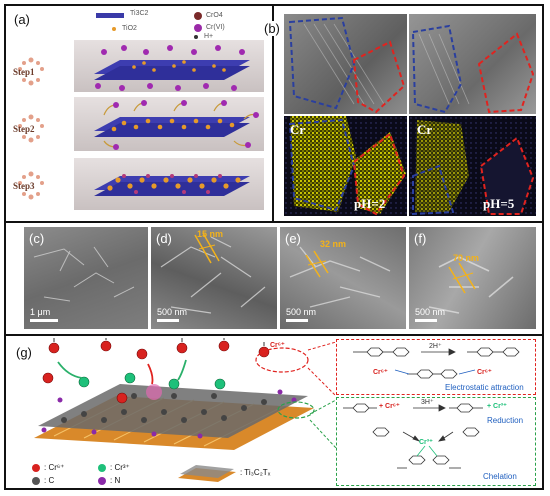 The height and width of the screenshot is (496, 550). I want to click on divider-top, so click(274, 222).